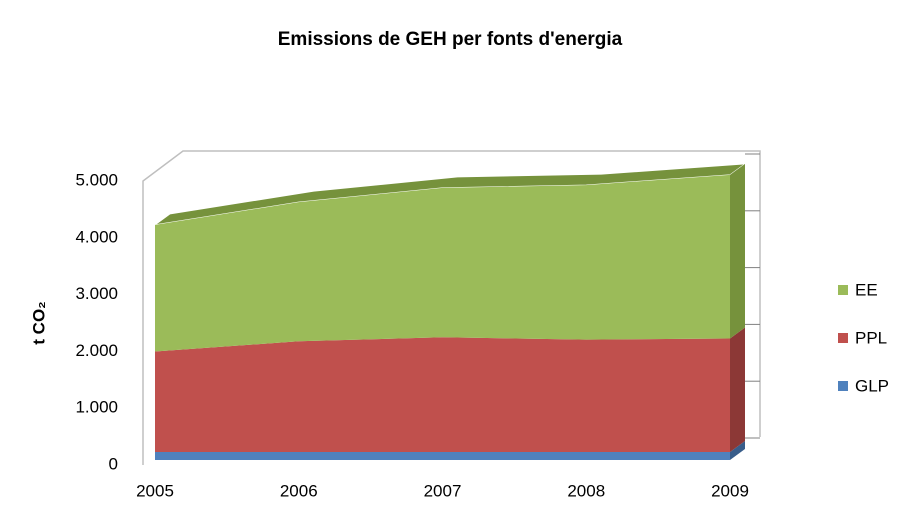  What do you see at coordinates (450, 39) in the screenshot?
I see `chart-title: Emissions de GEH per fonts d'energia` at bounding box center [450, 39].